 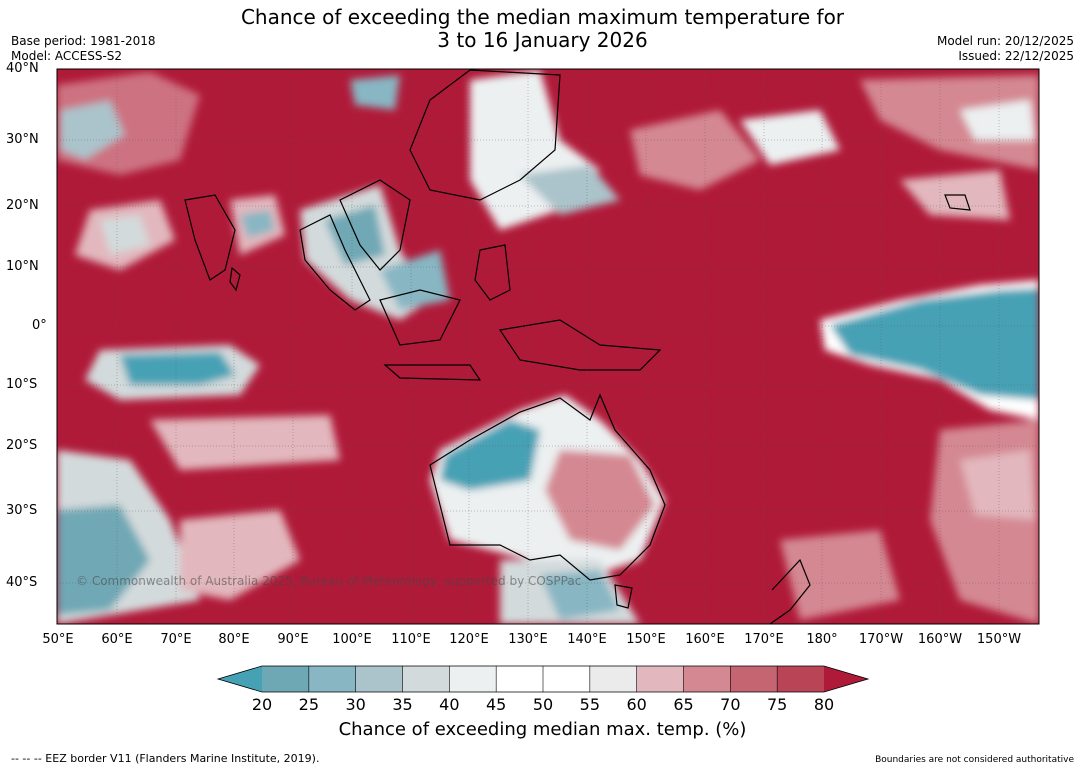 What do you see at coordinates (352, 639) in the screenshot?
I see `lon-label: 100°E` at bounding box center [352, 639].